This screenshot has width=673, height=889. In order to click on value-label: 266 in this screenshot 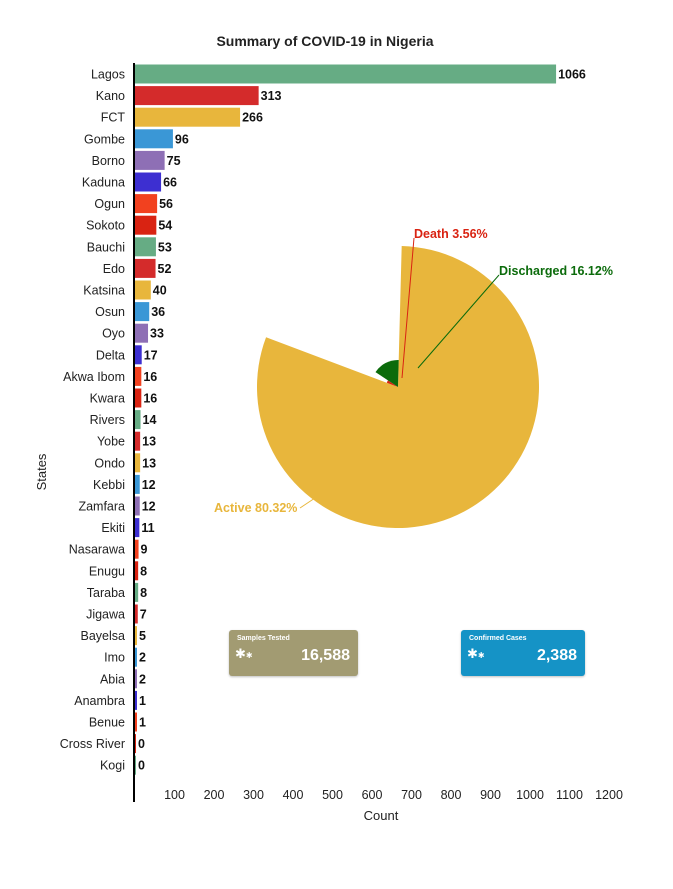, I will do `click(252, 118)`.